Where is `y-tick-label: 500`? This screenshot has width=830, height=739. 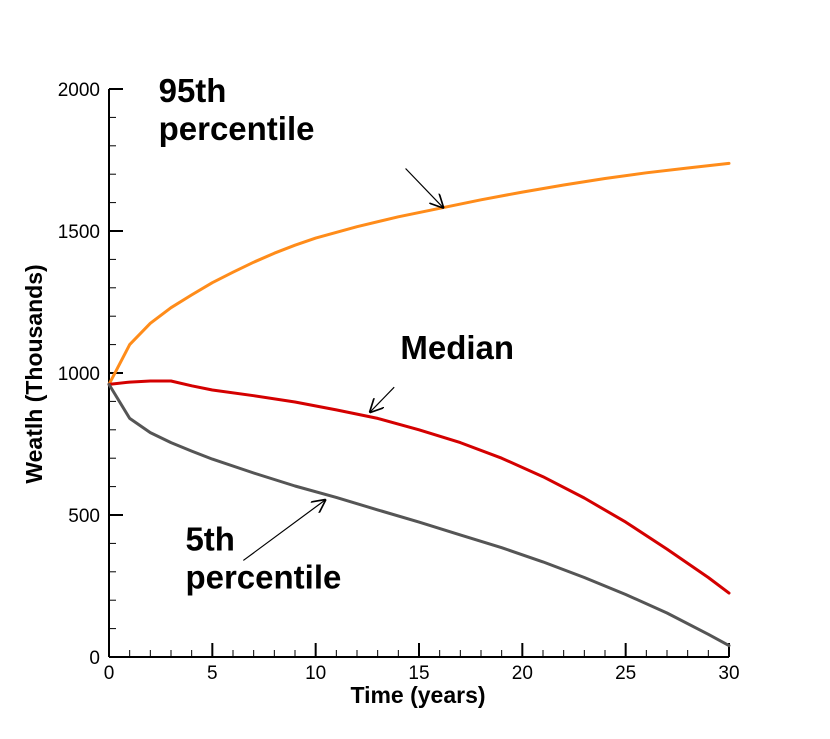 y-tick-label: 500 is located at coordinates (84, 516).